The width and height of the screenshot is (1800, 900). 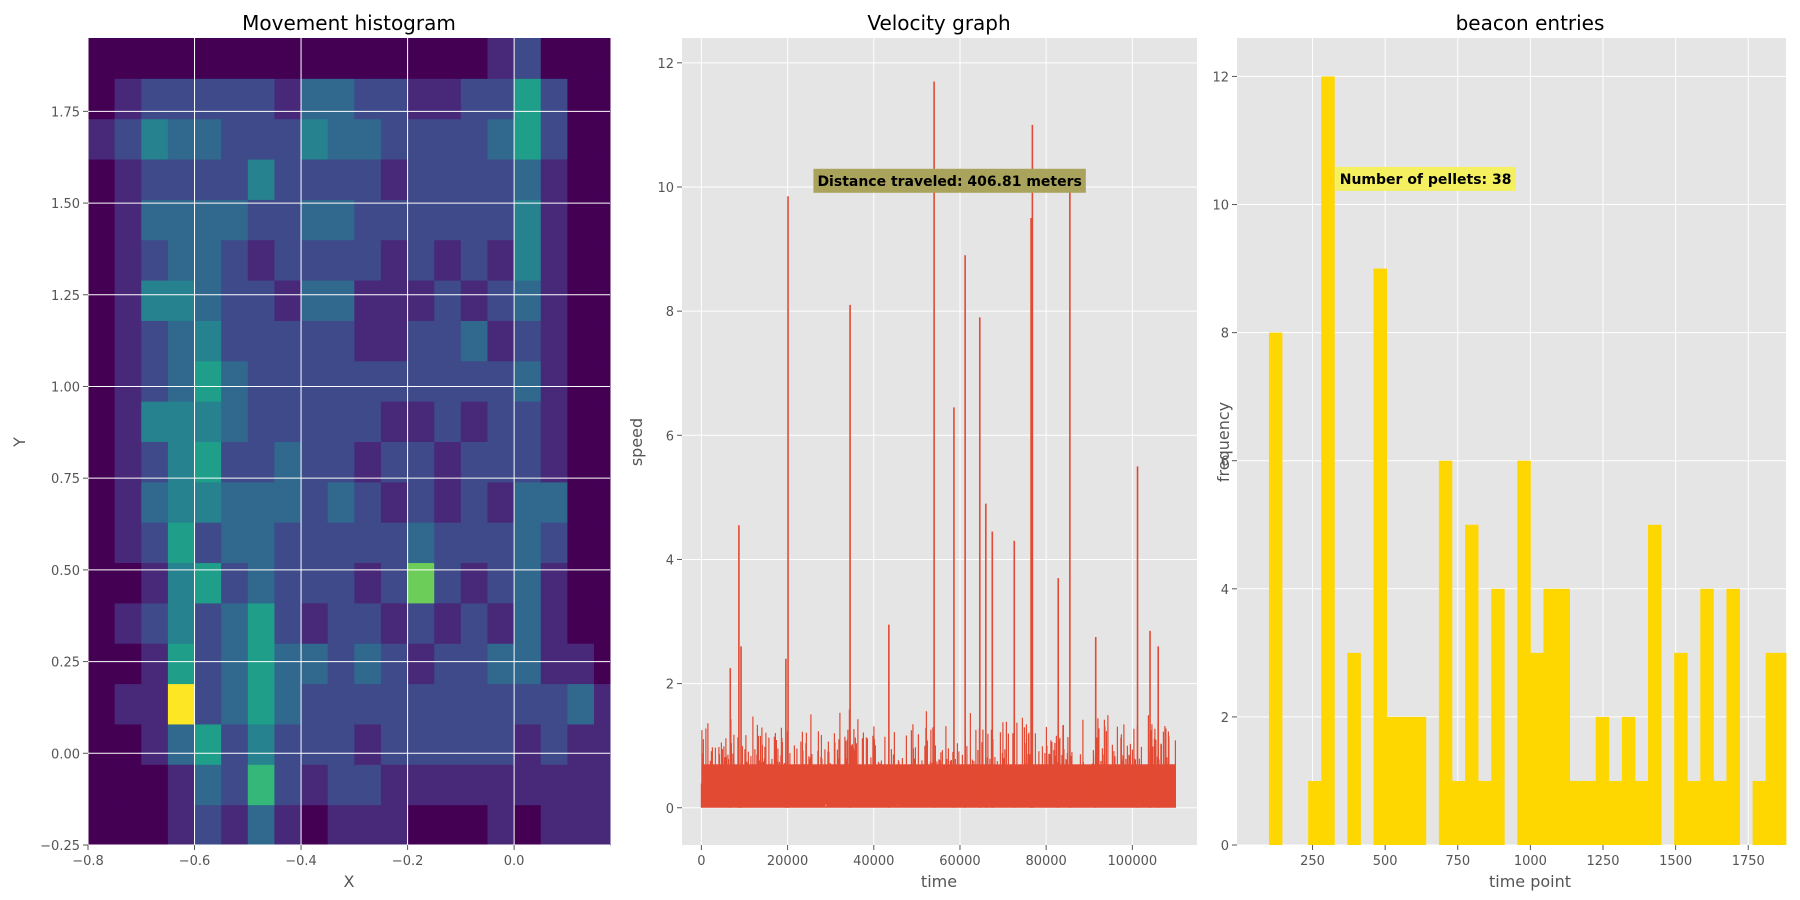 What do you see at coordinates (65, 663) in the screenshot?
I see `heatmap-ytick-label: 0.25` at bounding box center [65, 663].